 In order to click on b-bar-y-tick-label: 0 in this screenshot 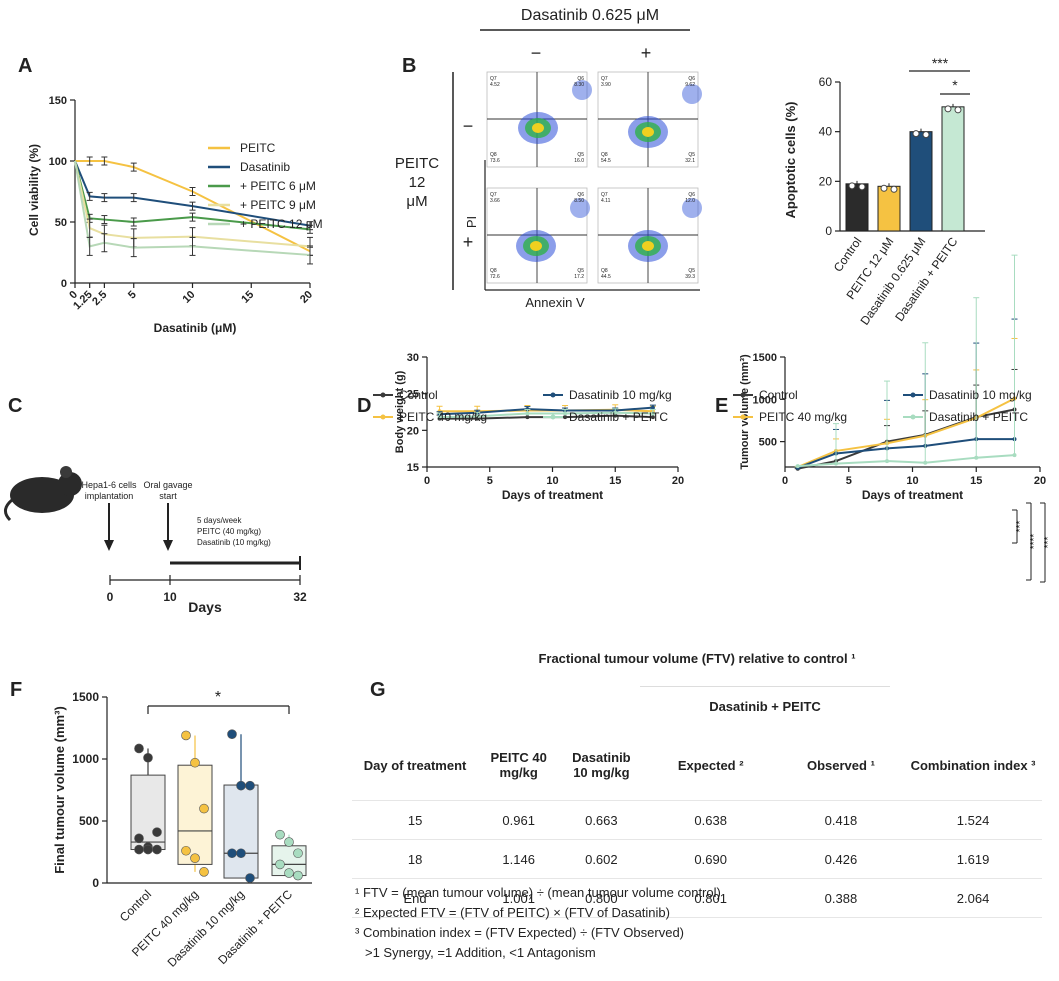, I will do `click(828, 231)`.